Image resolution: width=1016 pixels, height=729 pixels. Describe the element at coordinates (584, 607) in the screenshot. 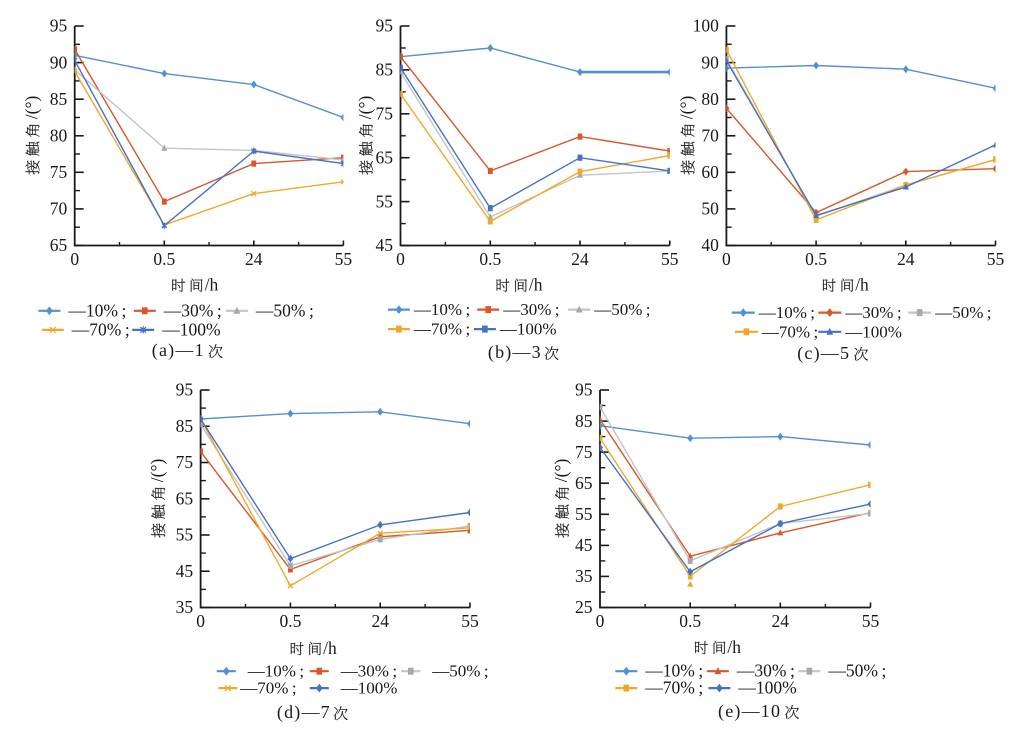

I see `svg-text: 25` at that location.